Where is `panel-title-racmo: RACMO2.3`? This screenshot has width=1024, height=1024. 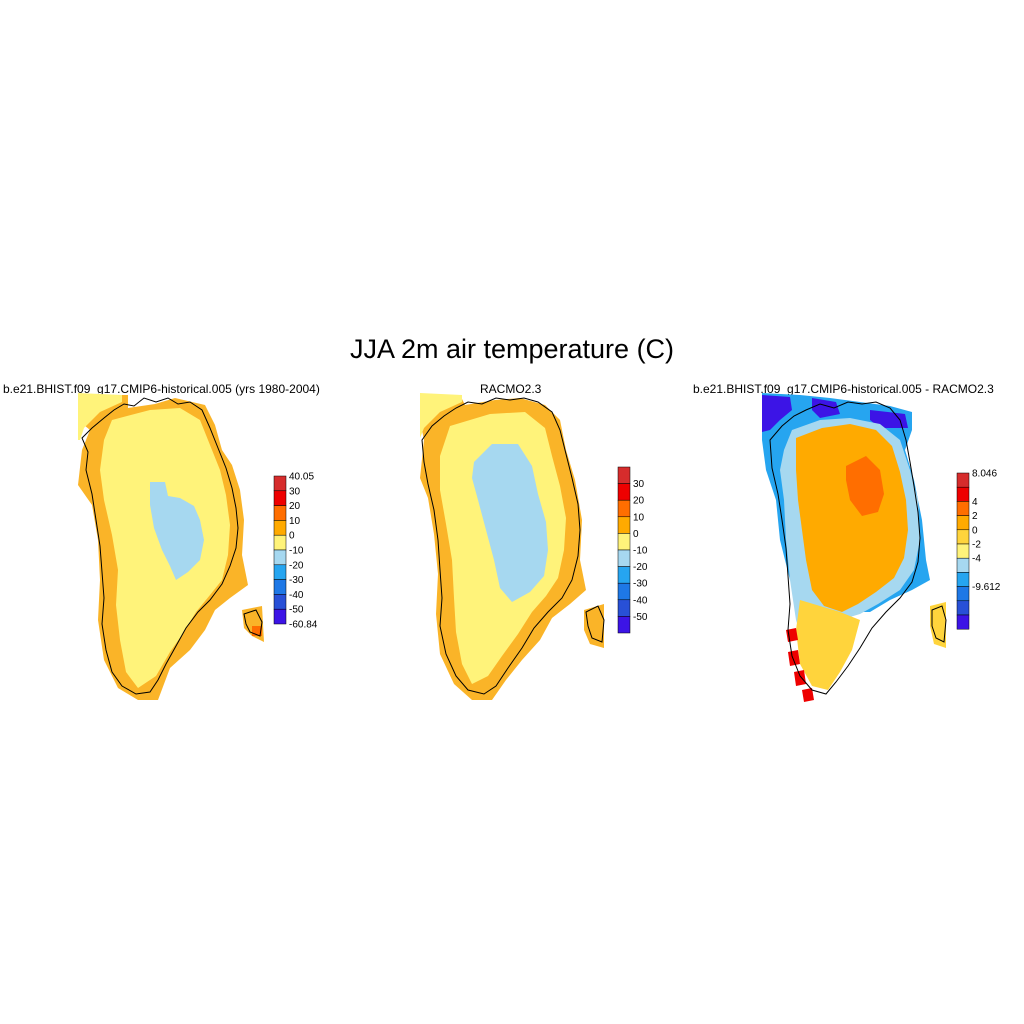
panel-title-racmo: RACMO2.3 is located at coordinates (511, 389).